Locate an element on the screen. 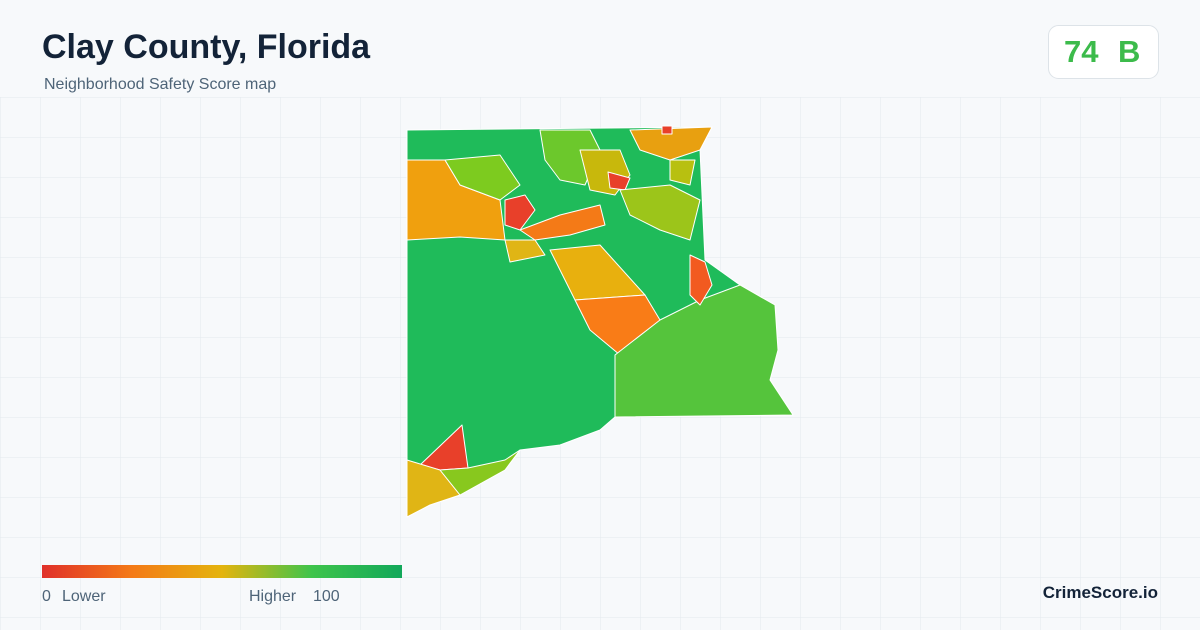 The width and height of the screenshot is (1200, 630). score-grade: B is located at coordinates (1129, 51).